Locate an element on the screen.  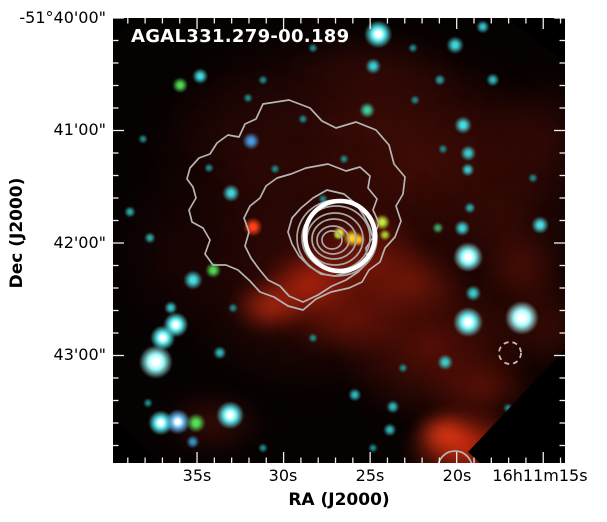
x-tick-label-25s: 25s is located at coordinates (370, 475).